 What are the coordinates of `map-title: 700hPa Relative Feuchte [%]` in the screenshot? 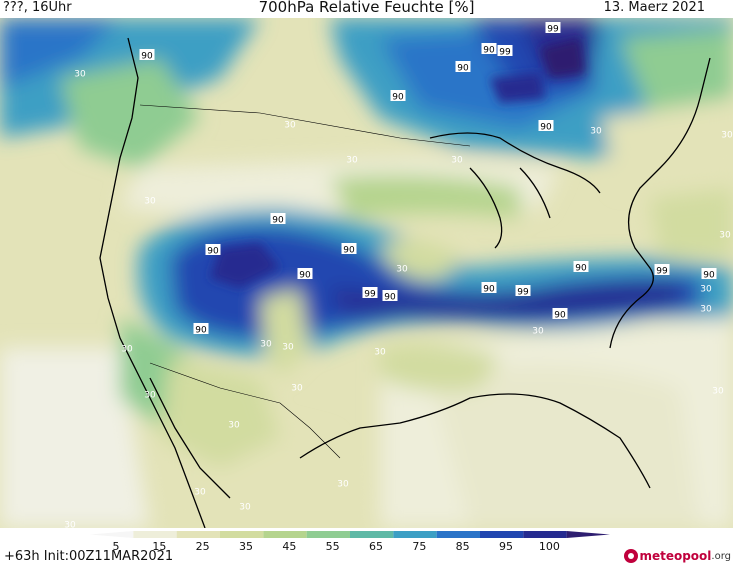 It's located at (366, 8).